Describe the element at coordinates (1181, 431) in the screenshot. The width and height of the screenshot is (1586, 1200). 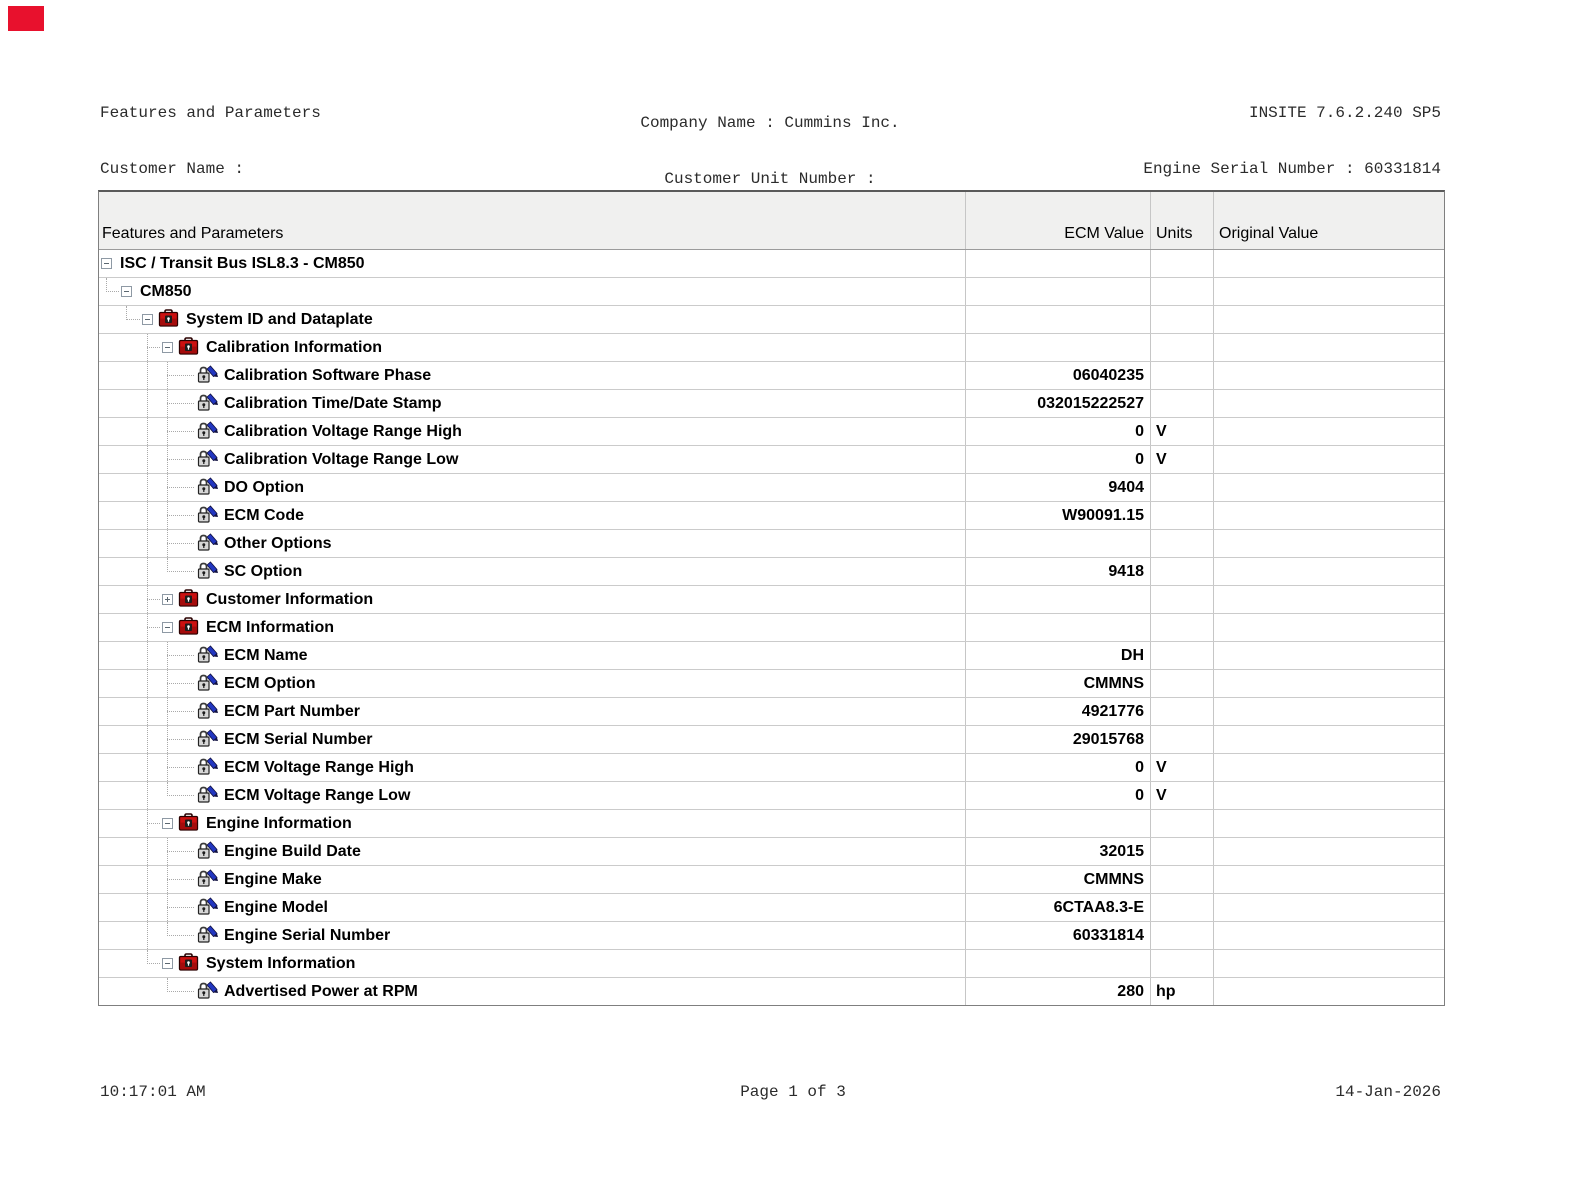
I see `units-cell: V` at that location.